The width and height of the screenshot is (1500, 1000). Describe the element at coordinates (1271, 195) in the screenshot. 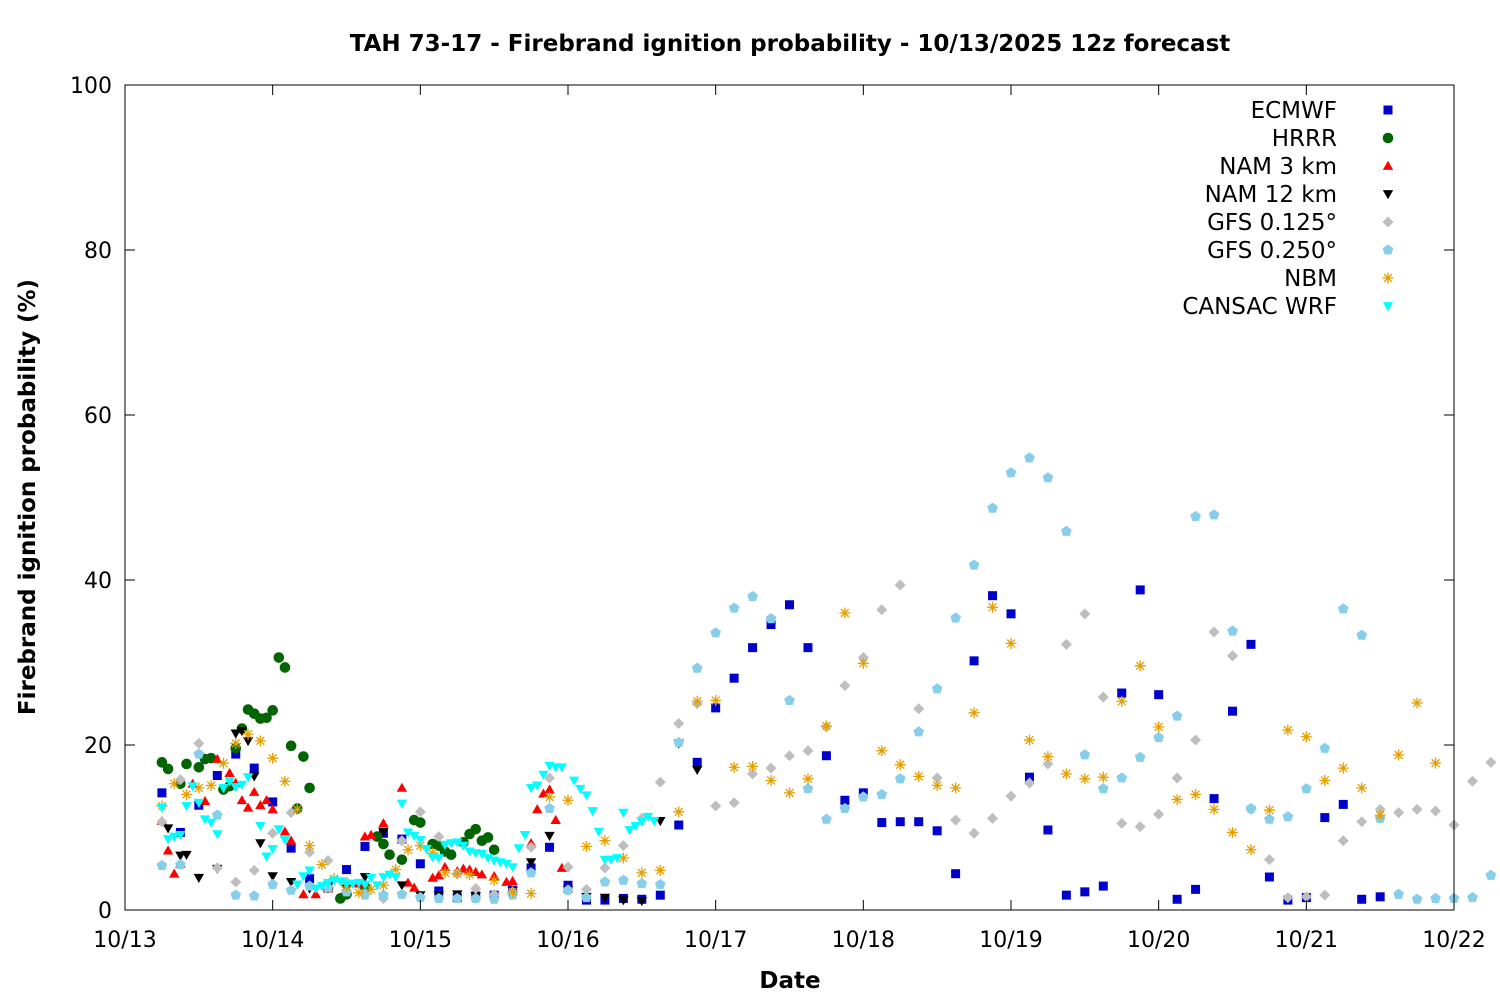

I see `legend-label: NAM 12 km` at that location.